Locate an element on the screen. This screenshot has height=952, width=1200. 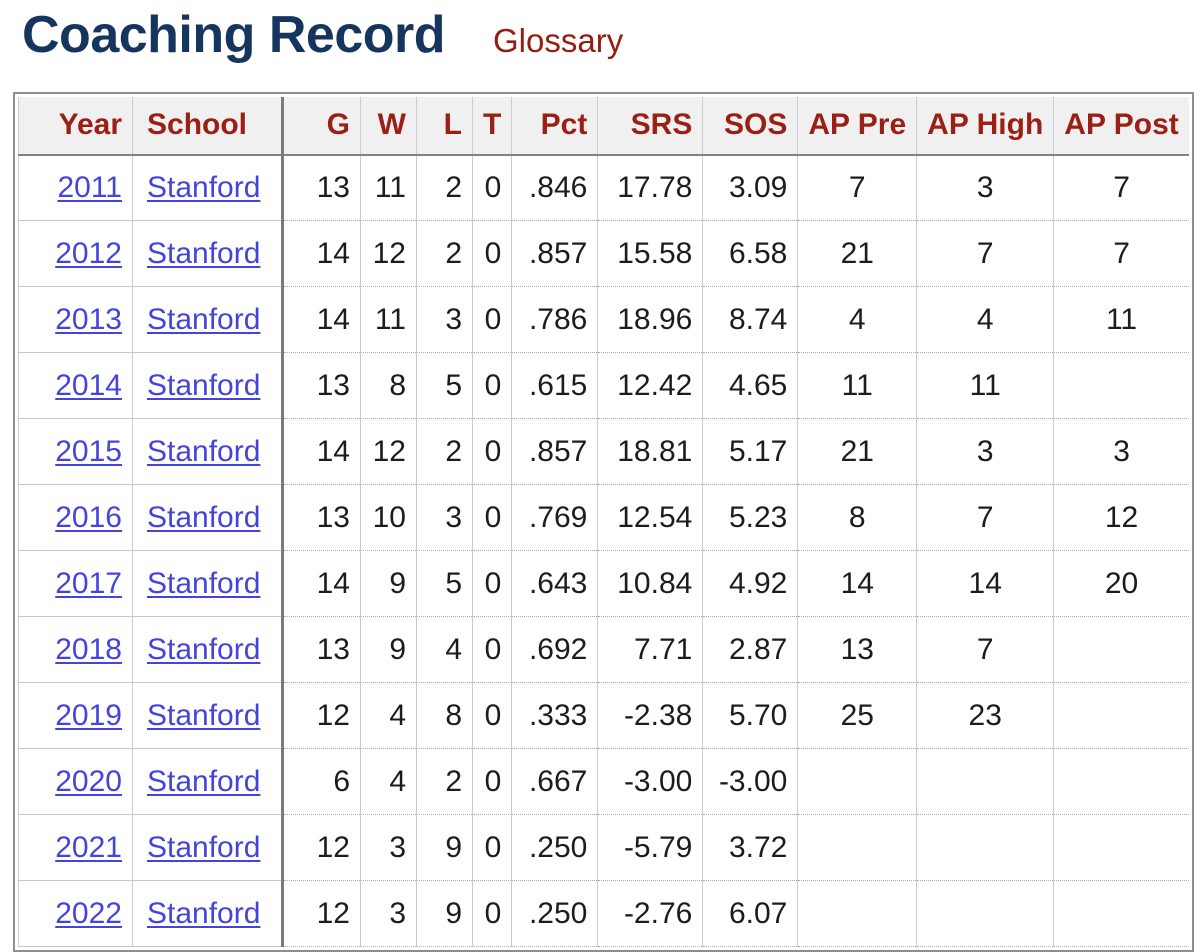
cell-ap_high: 14 is located at coordinates (985, 584).